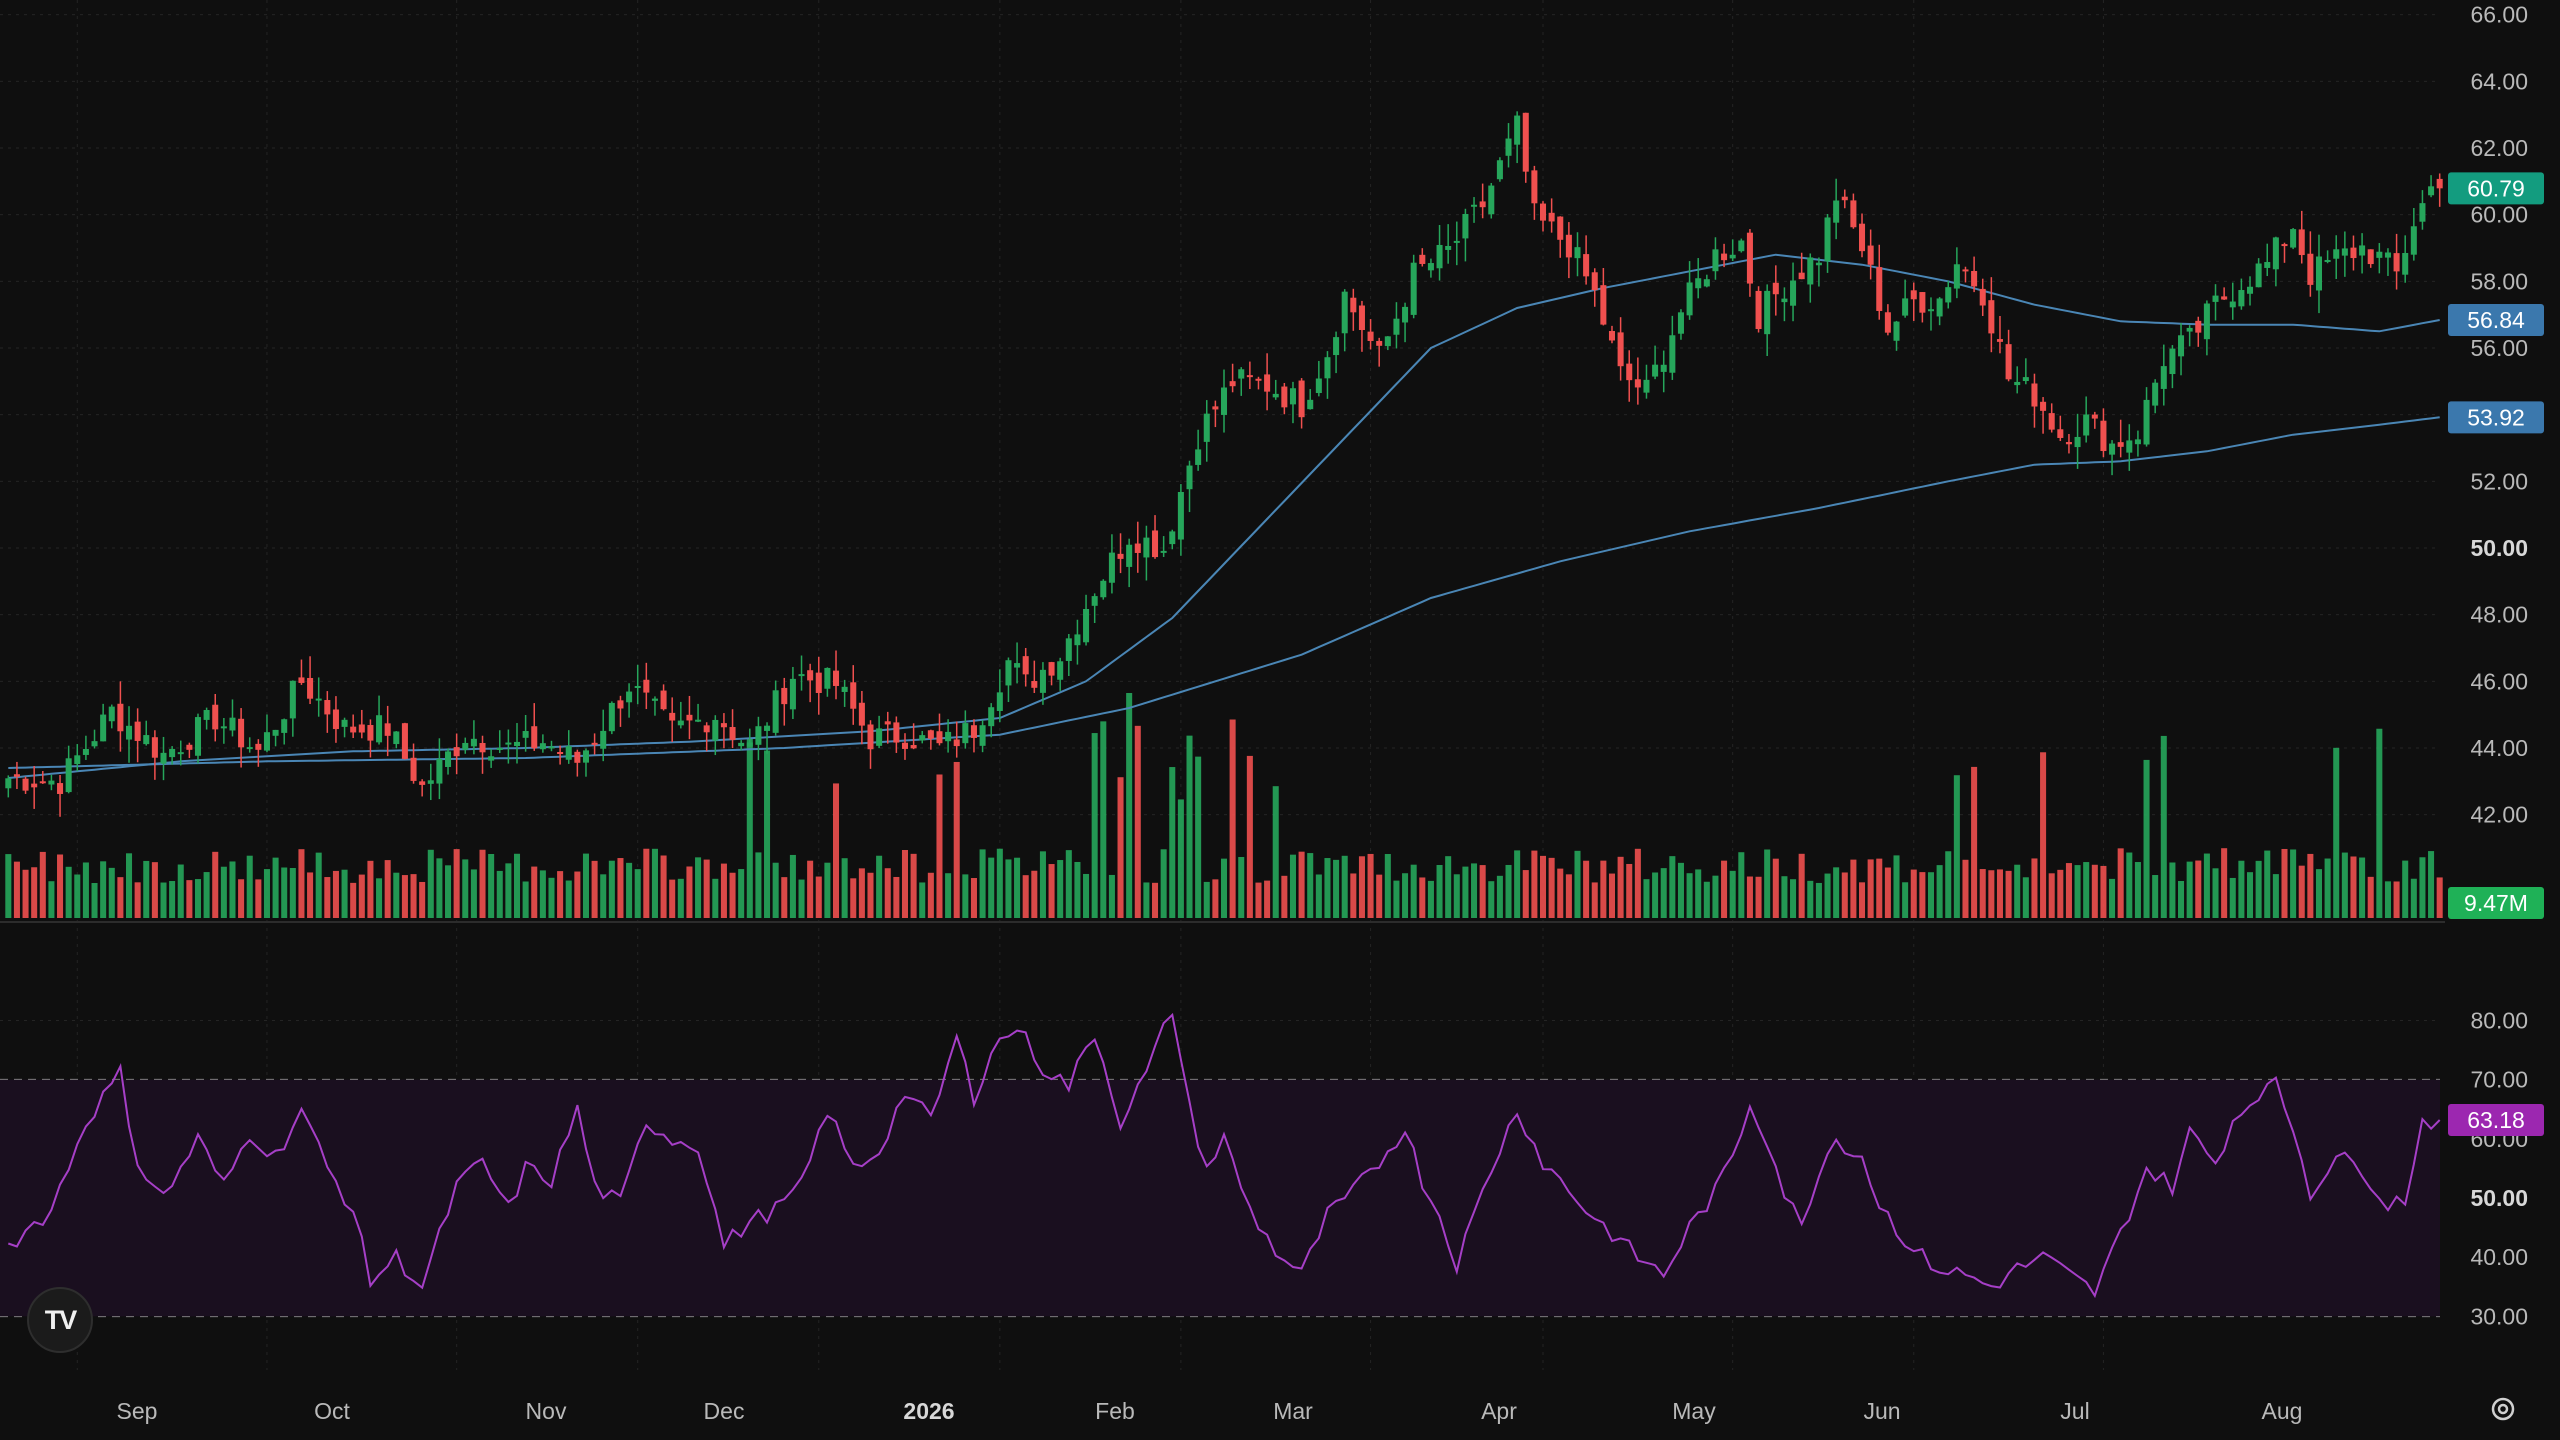 This screenshot has height=1440, width=2560. What do you see at coordinates (2499, 348) in the screenshot?
I see `price-tick-label: 56.00` at bounding box center [2499, 348].